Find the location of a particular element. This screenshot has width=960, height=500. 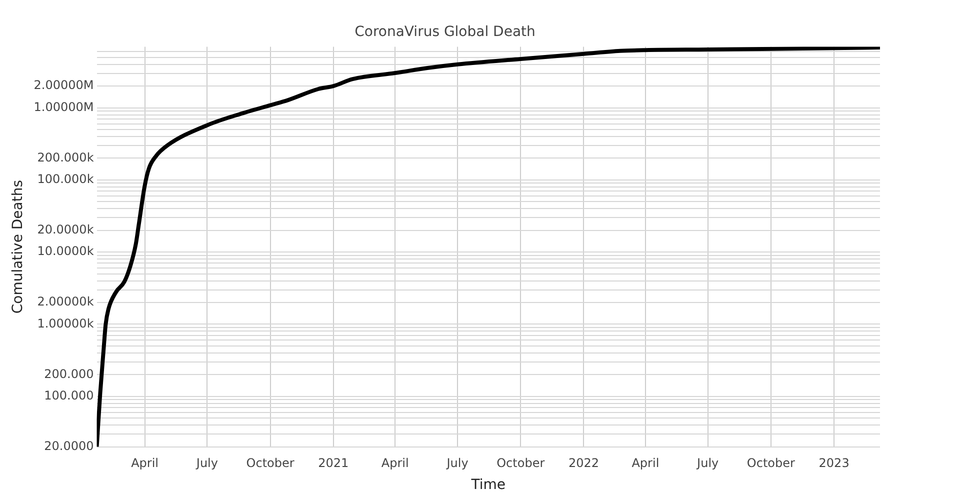

x-tick-label: 2022 is located at coordinates (583, 463).